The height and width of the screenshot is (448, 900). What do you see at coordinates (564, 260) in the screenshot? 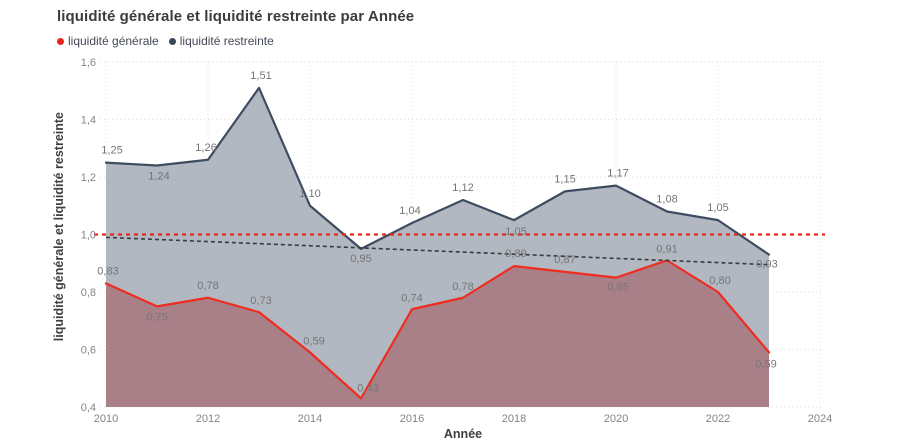
I see `svg-text: 0,87` at bounding box center [564, 260].